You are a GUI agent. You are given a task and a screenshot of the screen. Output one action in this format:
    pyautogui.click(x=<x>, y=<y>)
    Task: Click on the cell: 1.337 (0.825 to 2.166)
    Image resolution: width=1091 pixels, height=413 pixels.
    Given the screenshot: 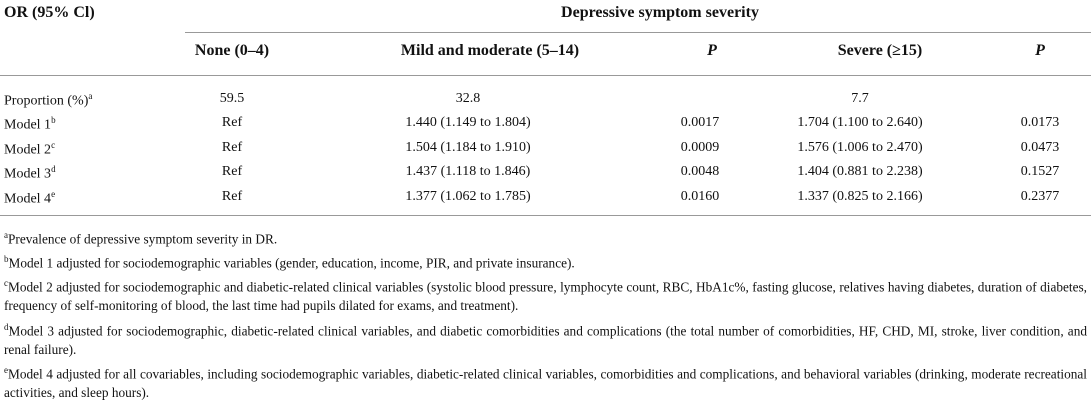 What is the action you would take?
    pyautogui.click(x=860, y=197)
    